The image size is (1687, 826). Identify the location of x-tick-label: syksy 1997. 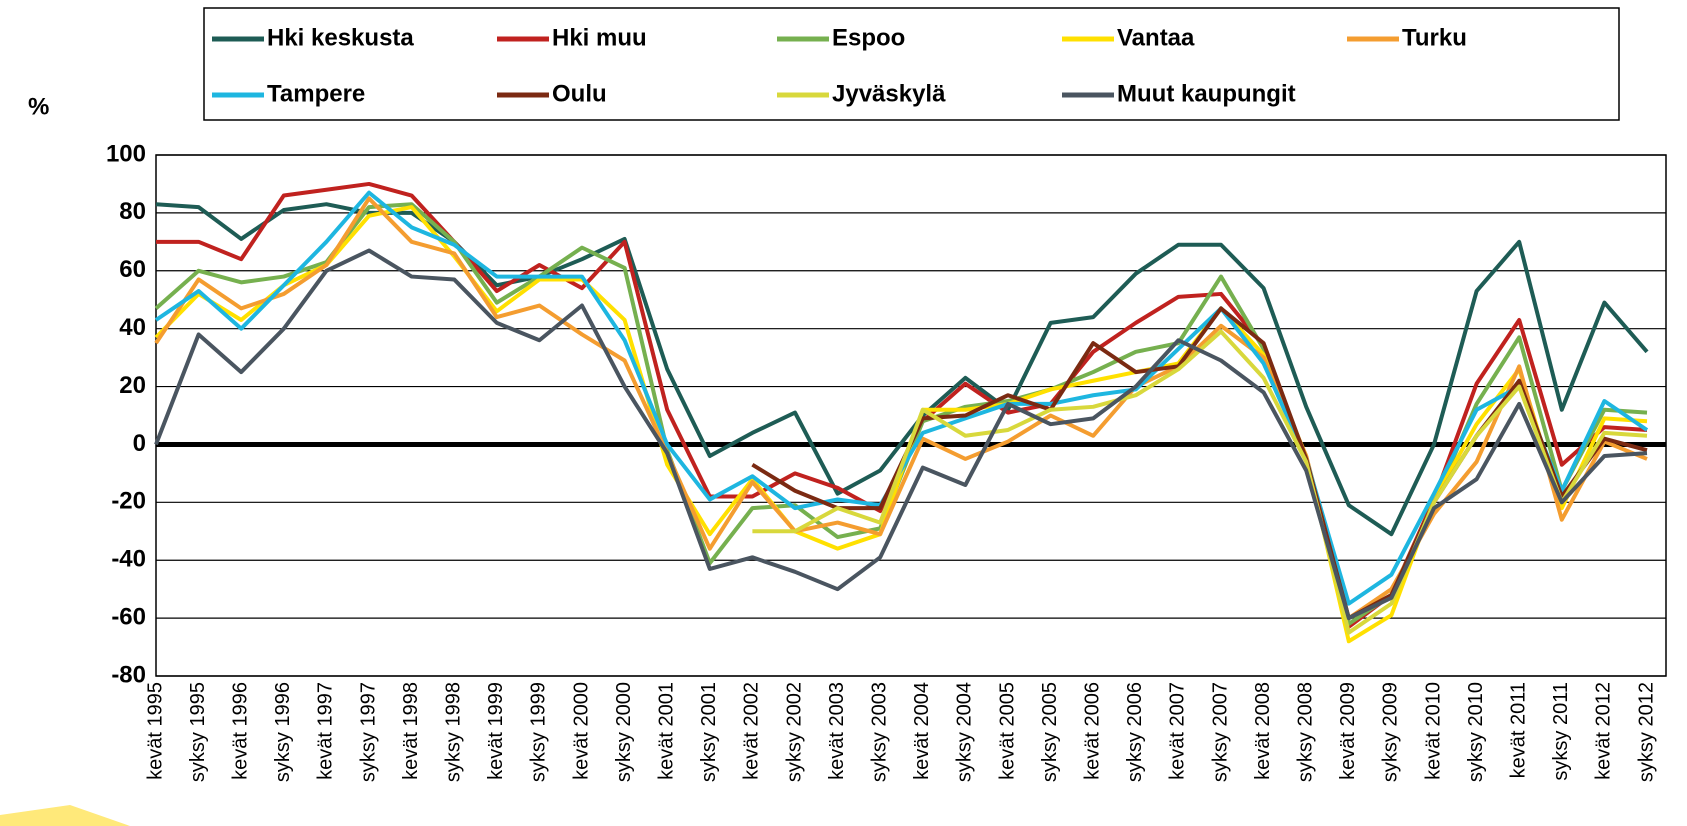
(368, 732).